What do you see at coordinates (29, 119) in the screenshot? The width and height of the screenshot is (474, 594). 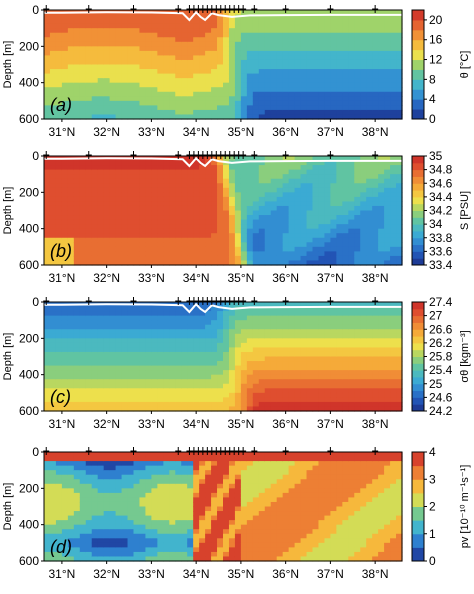 I see `y-tick-label: 600` at bounding box center [29, 119].